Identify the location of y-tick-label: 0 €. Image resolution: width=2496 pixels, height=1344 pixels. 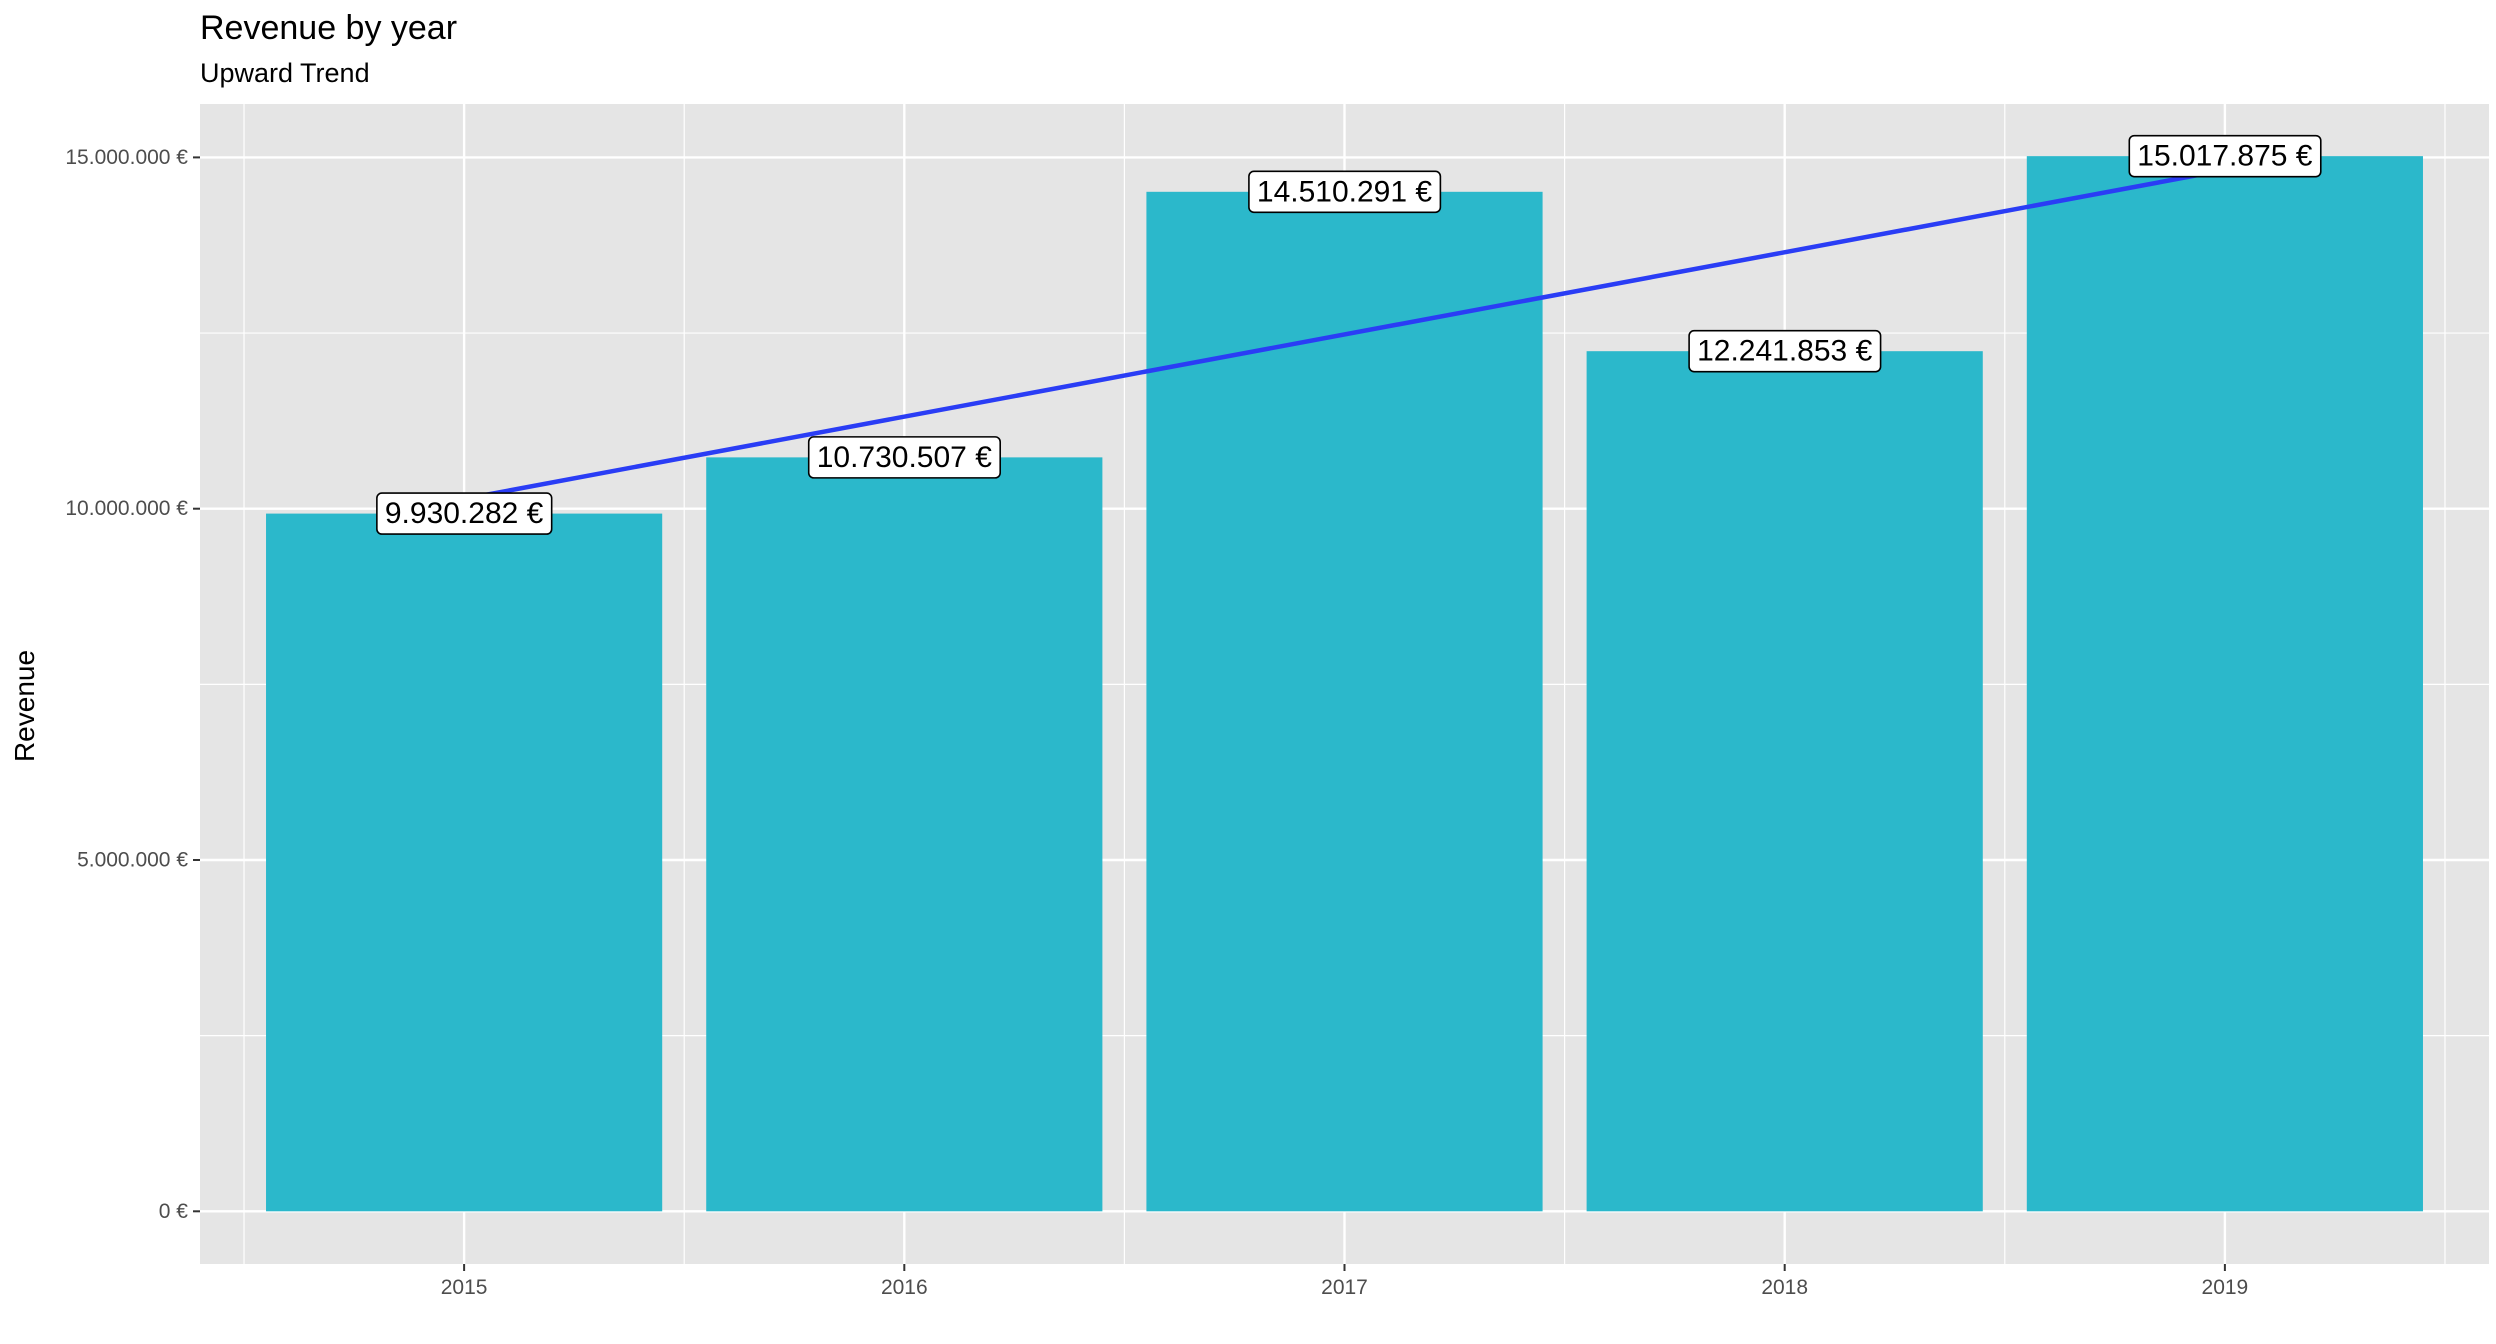
(174, 1211).